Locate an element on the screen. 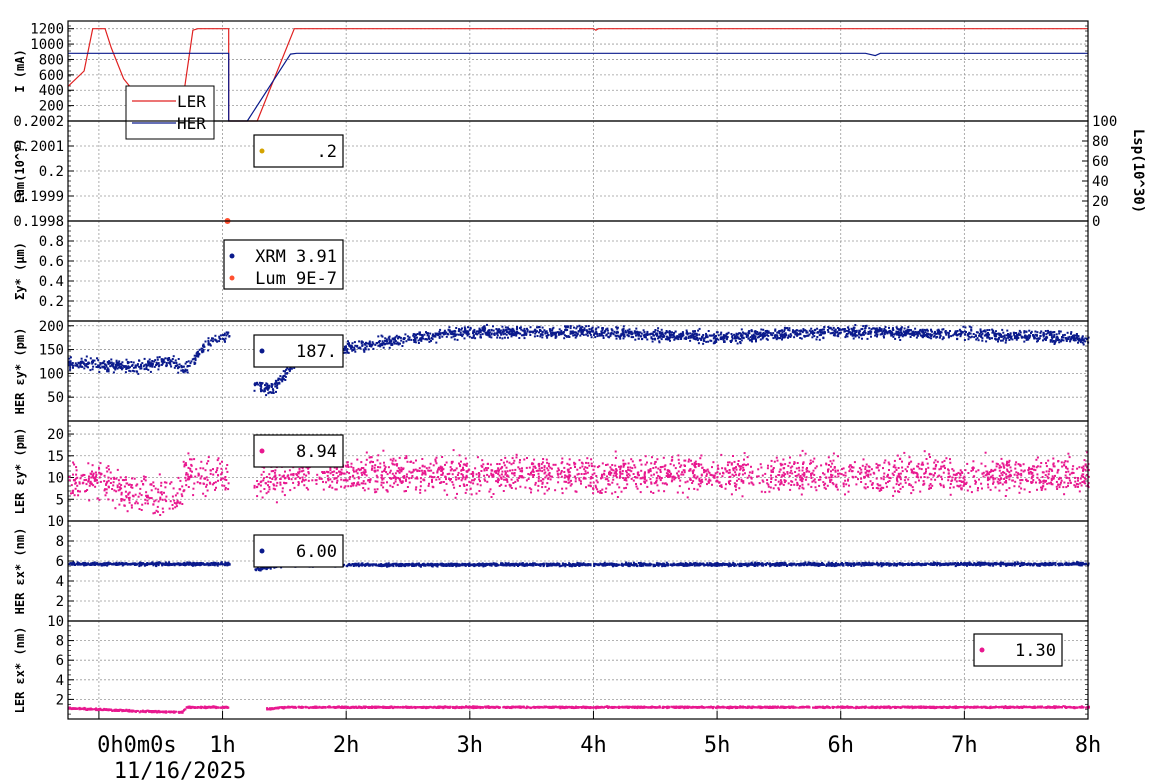 The height and width of the screenshot is (782, 1160). y-tick-label: 15 is located at coordinates (55, 457).